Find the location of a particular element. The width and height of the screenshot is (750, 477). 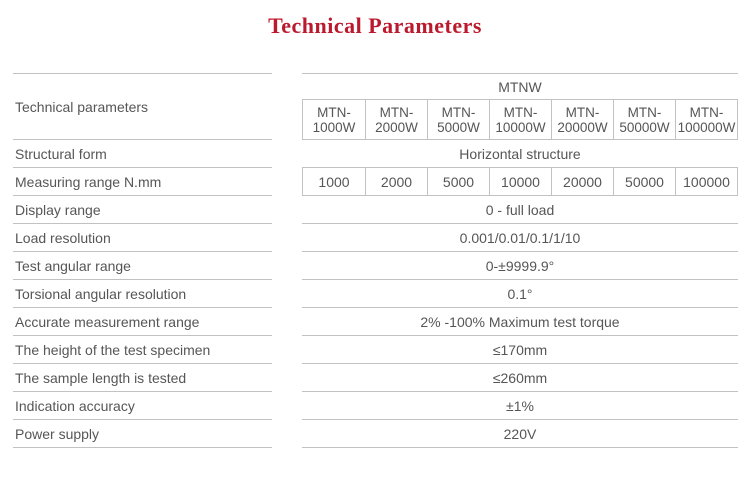

series-group-header: MTNW is located at coordinates (520, 87).